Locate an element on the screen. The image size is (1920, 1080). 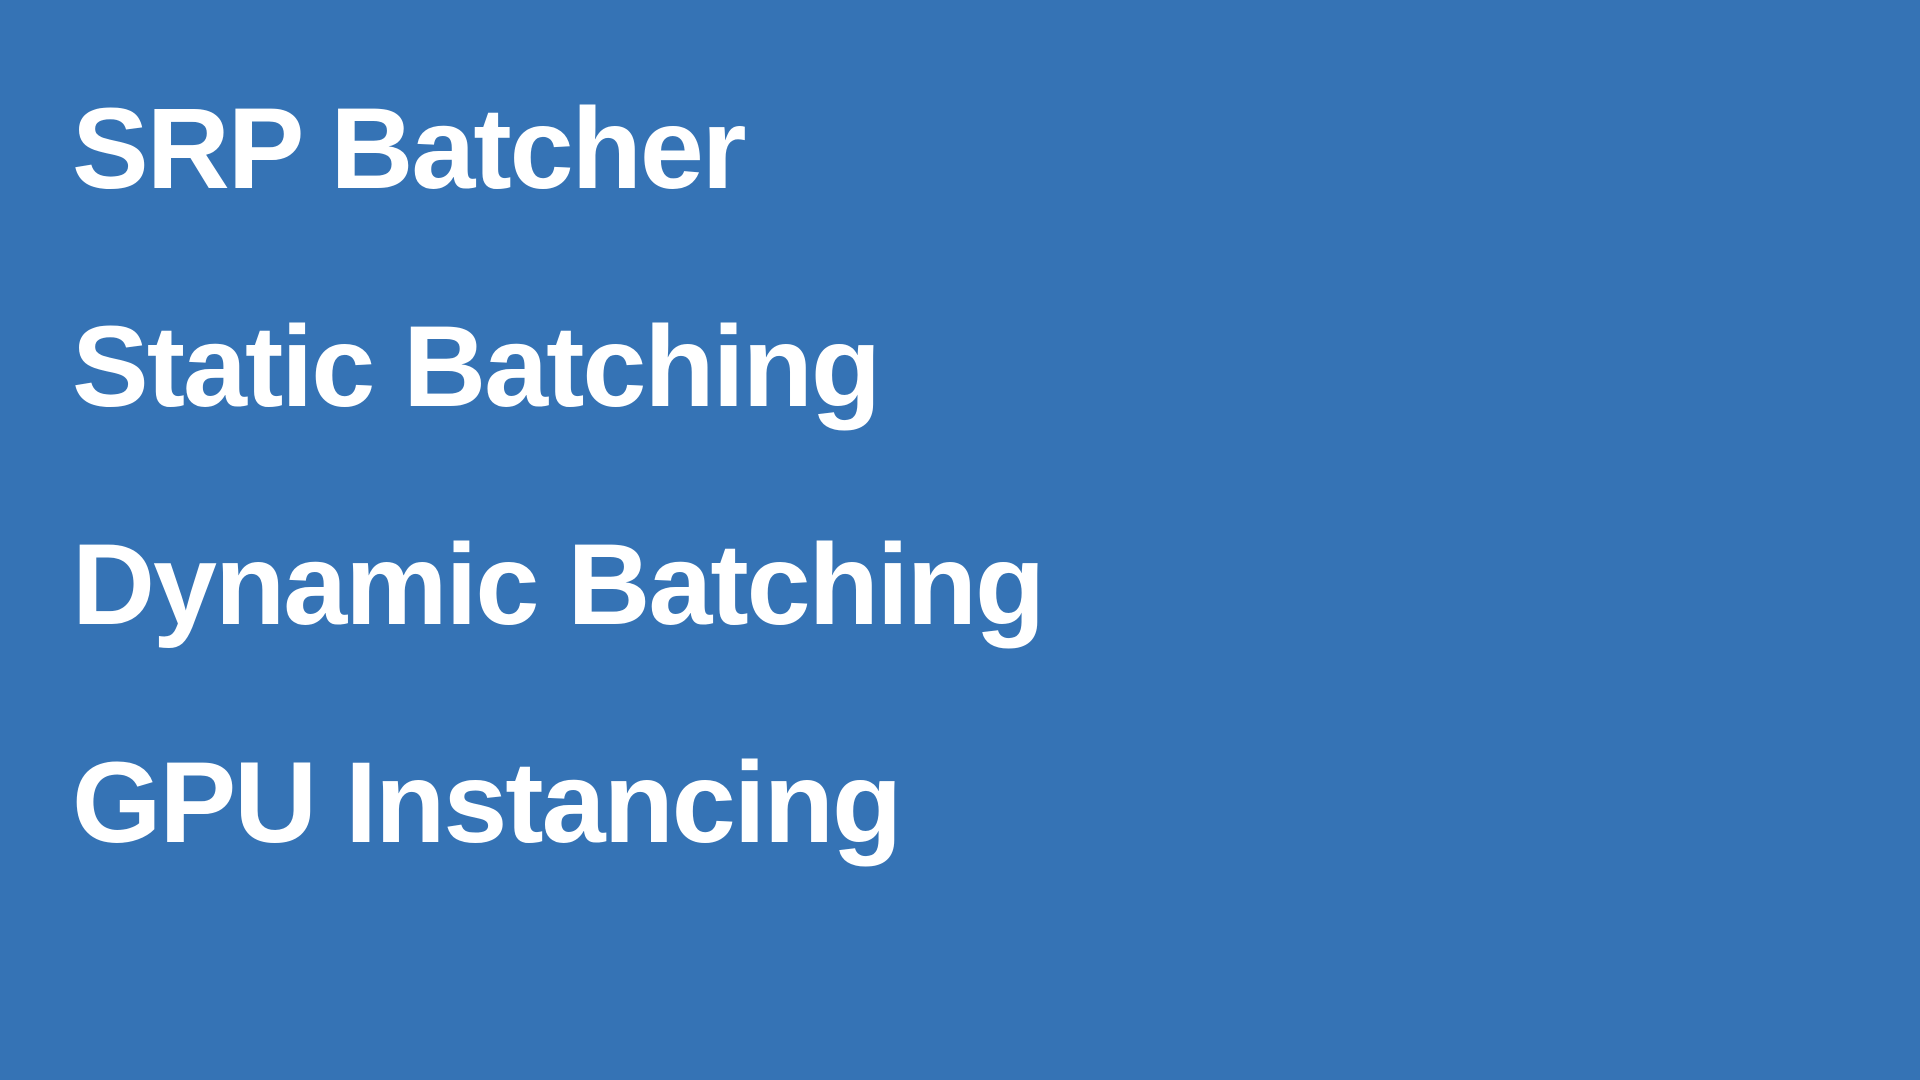
list-item-dynamic-batching: Dynamic Batching is located at coordinates (558, 585).